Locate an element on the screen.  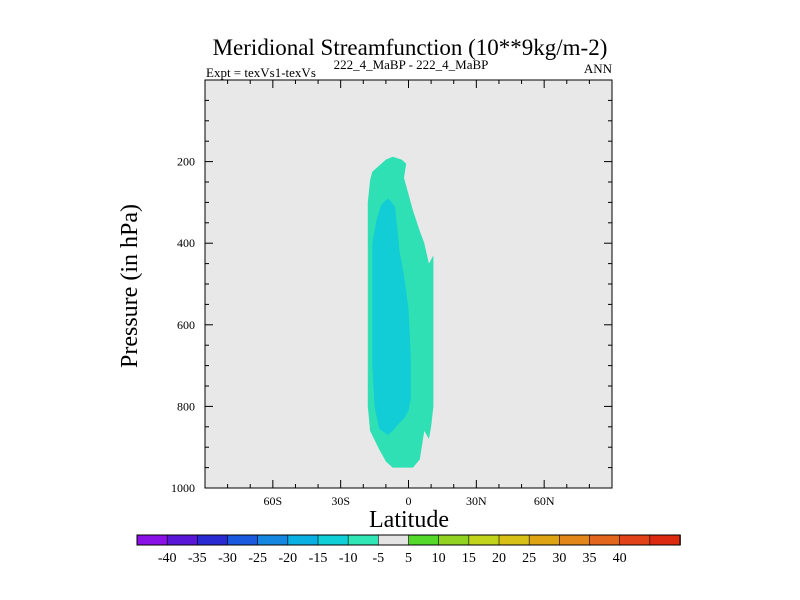
y-tick-label: 1000 is located at coordinates (183, 488).